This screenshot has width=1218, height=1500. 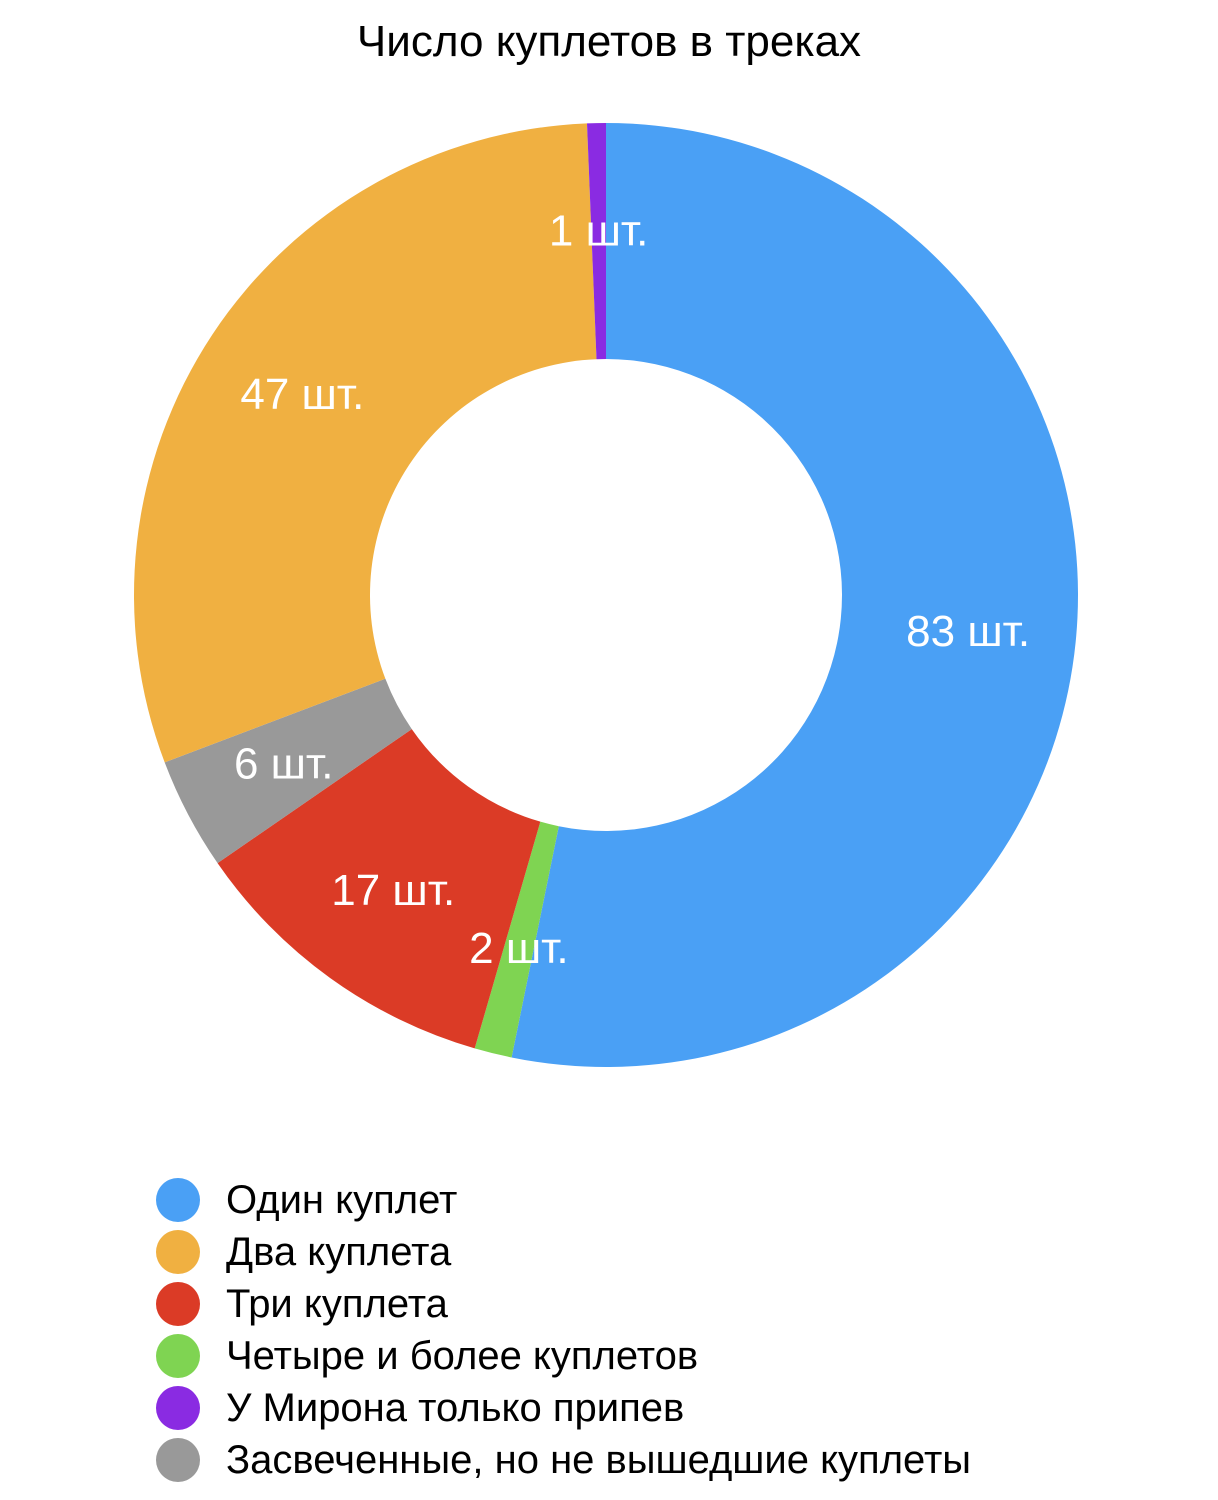 I want to click on legend-item: Четыре и более куплетов, so click(x=563, y=1356).